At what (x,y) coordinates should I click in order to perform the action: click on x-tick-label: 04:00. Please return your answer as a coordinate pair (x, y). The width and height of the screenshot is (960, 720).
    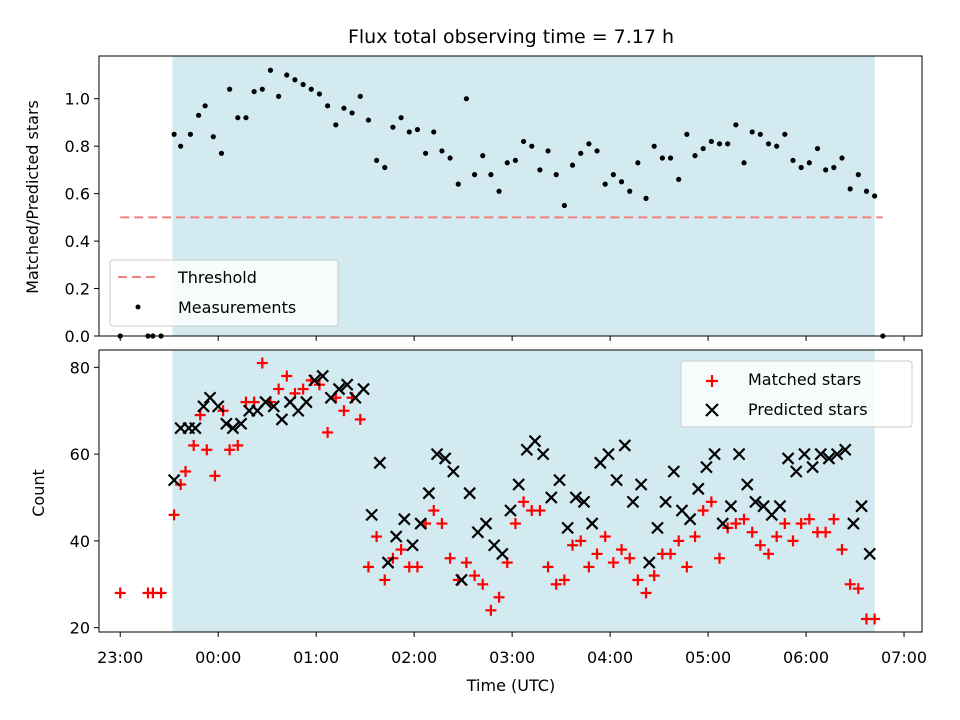
    Looking at the image, I should click on (610, 657).